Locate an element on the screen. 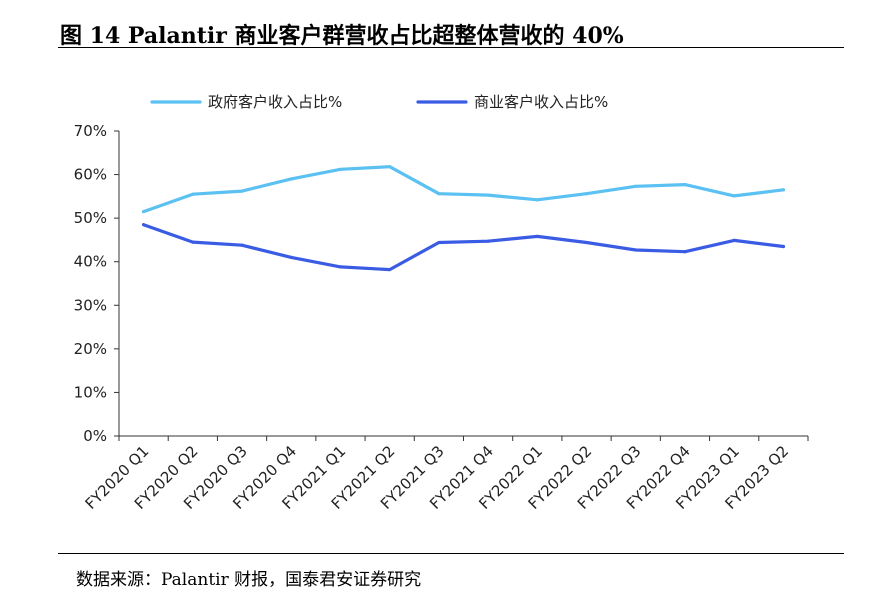 The image size is (876, 604). bottom-rule is located at coordinates (451, 553).